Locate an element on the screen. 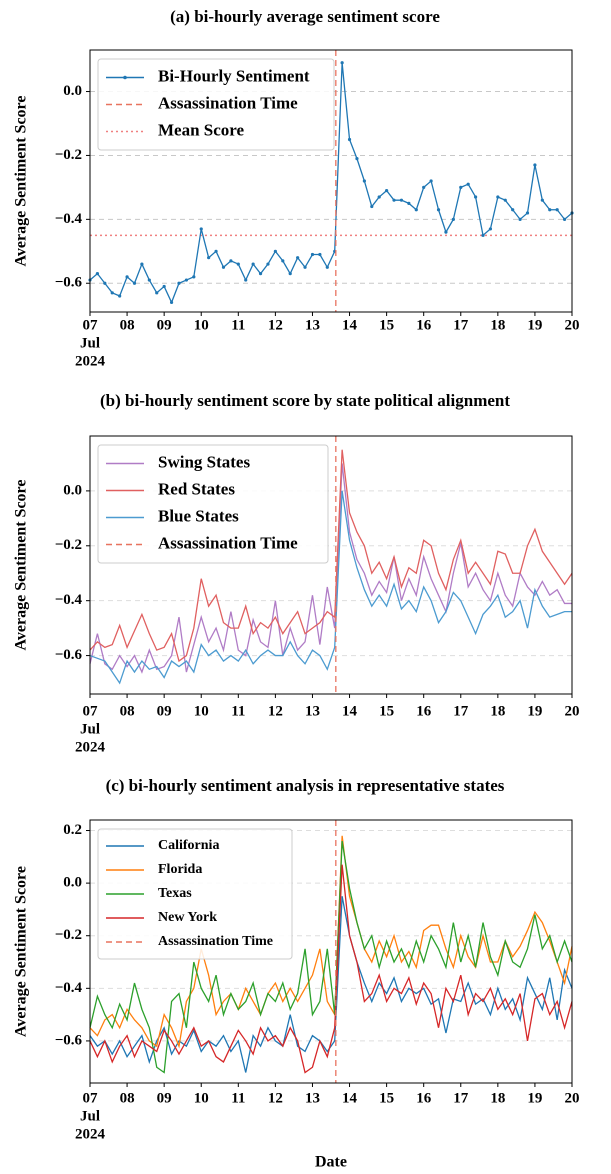 Image resolution: width=611 pixels, height=1174 pixels. legend-label: Mean Score is located at coordinates (201, 129).